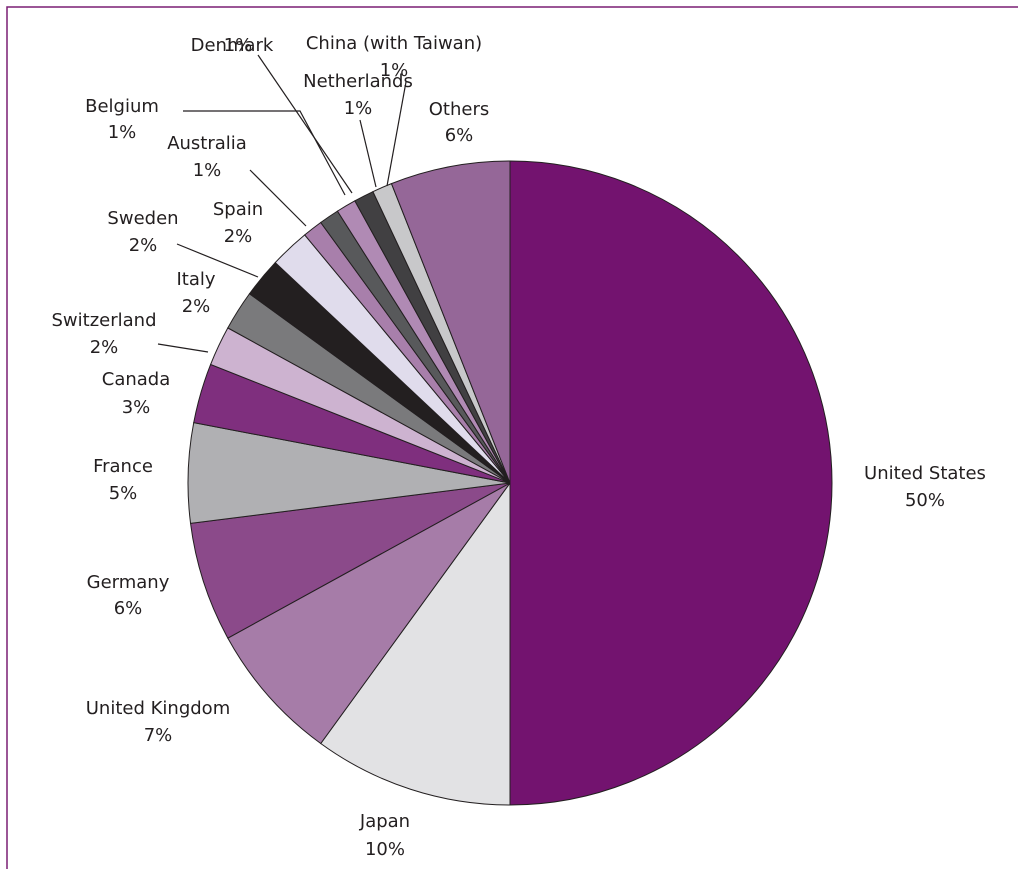  I want to click on slice-label: Sweden, so click(142, 218).